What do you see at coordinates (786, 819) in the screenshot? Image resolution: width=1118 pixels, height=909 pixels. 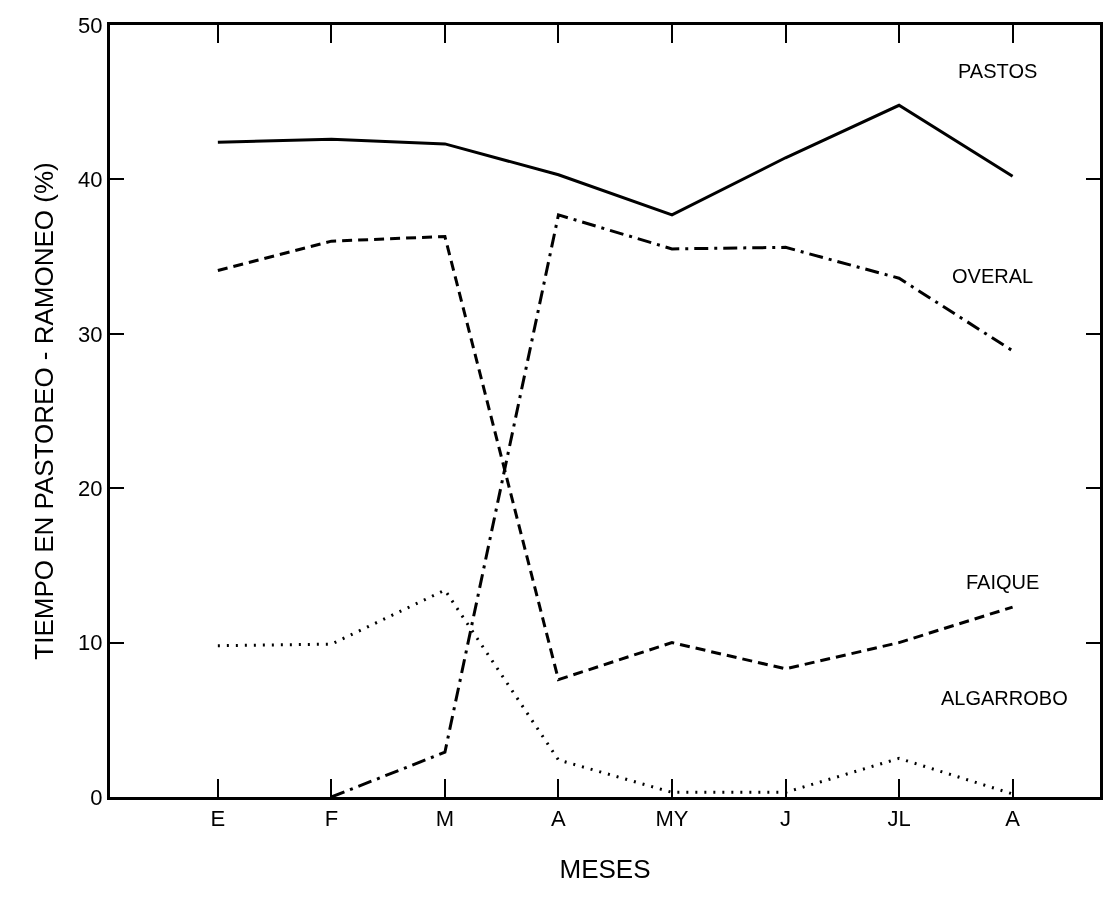 I see `x-tick-label: J` at bounding box center [786, 819].